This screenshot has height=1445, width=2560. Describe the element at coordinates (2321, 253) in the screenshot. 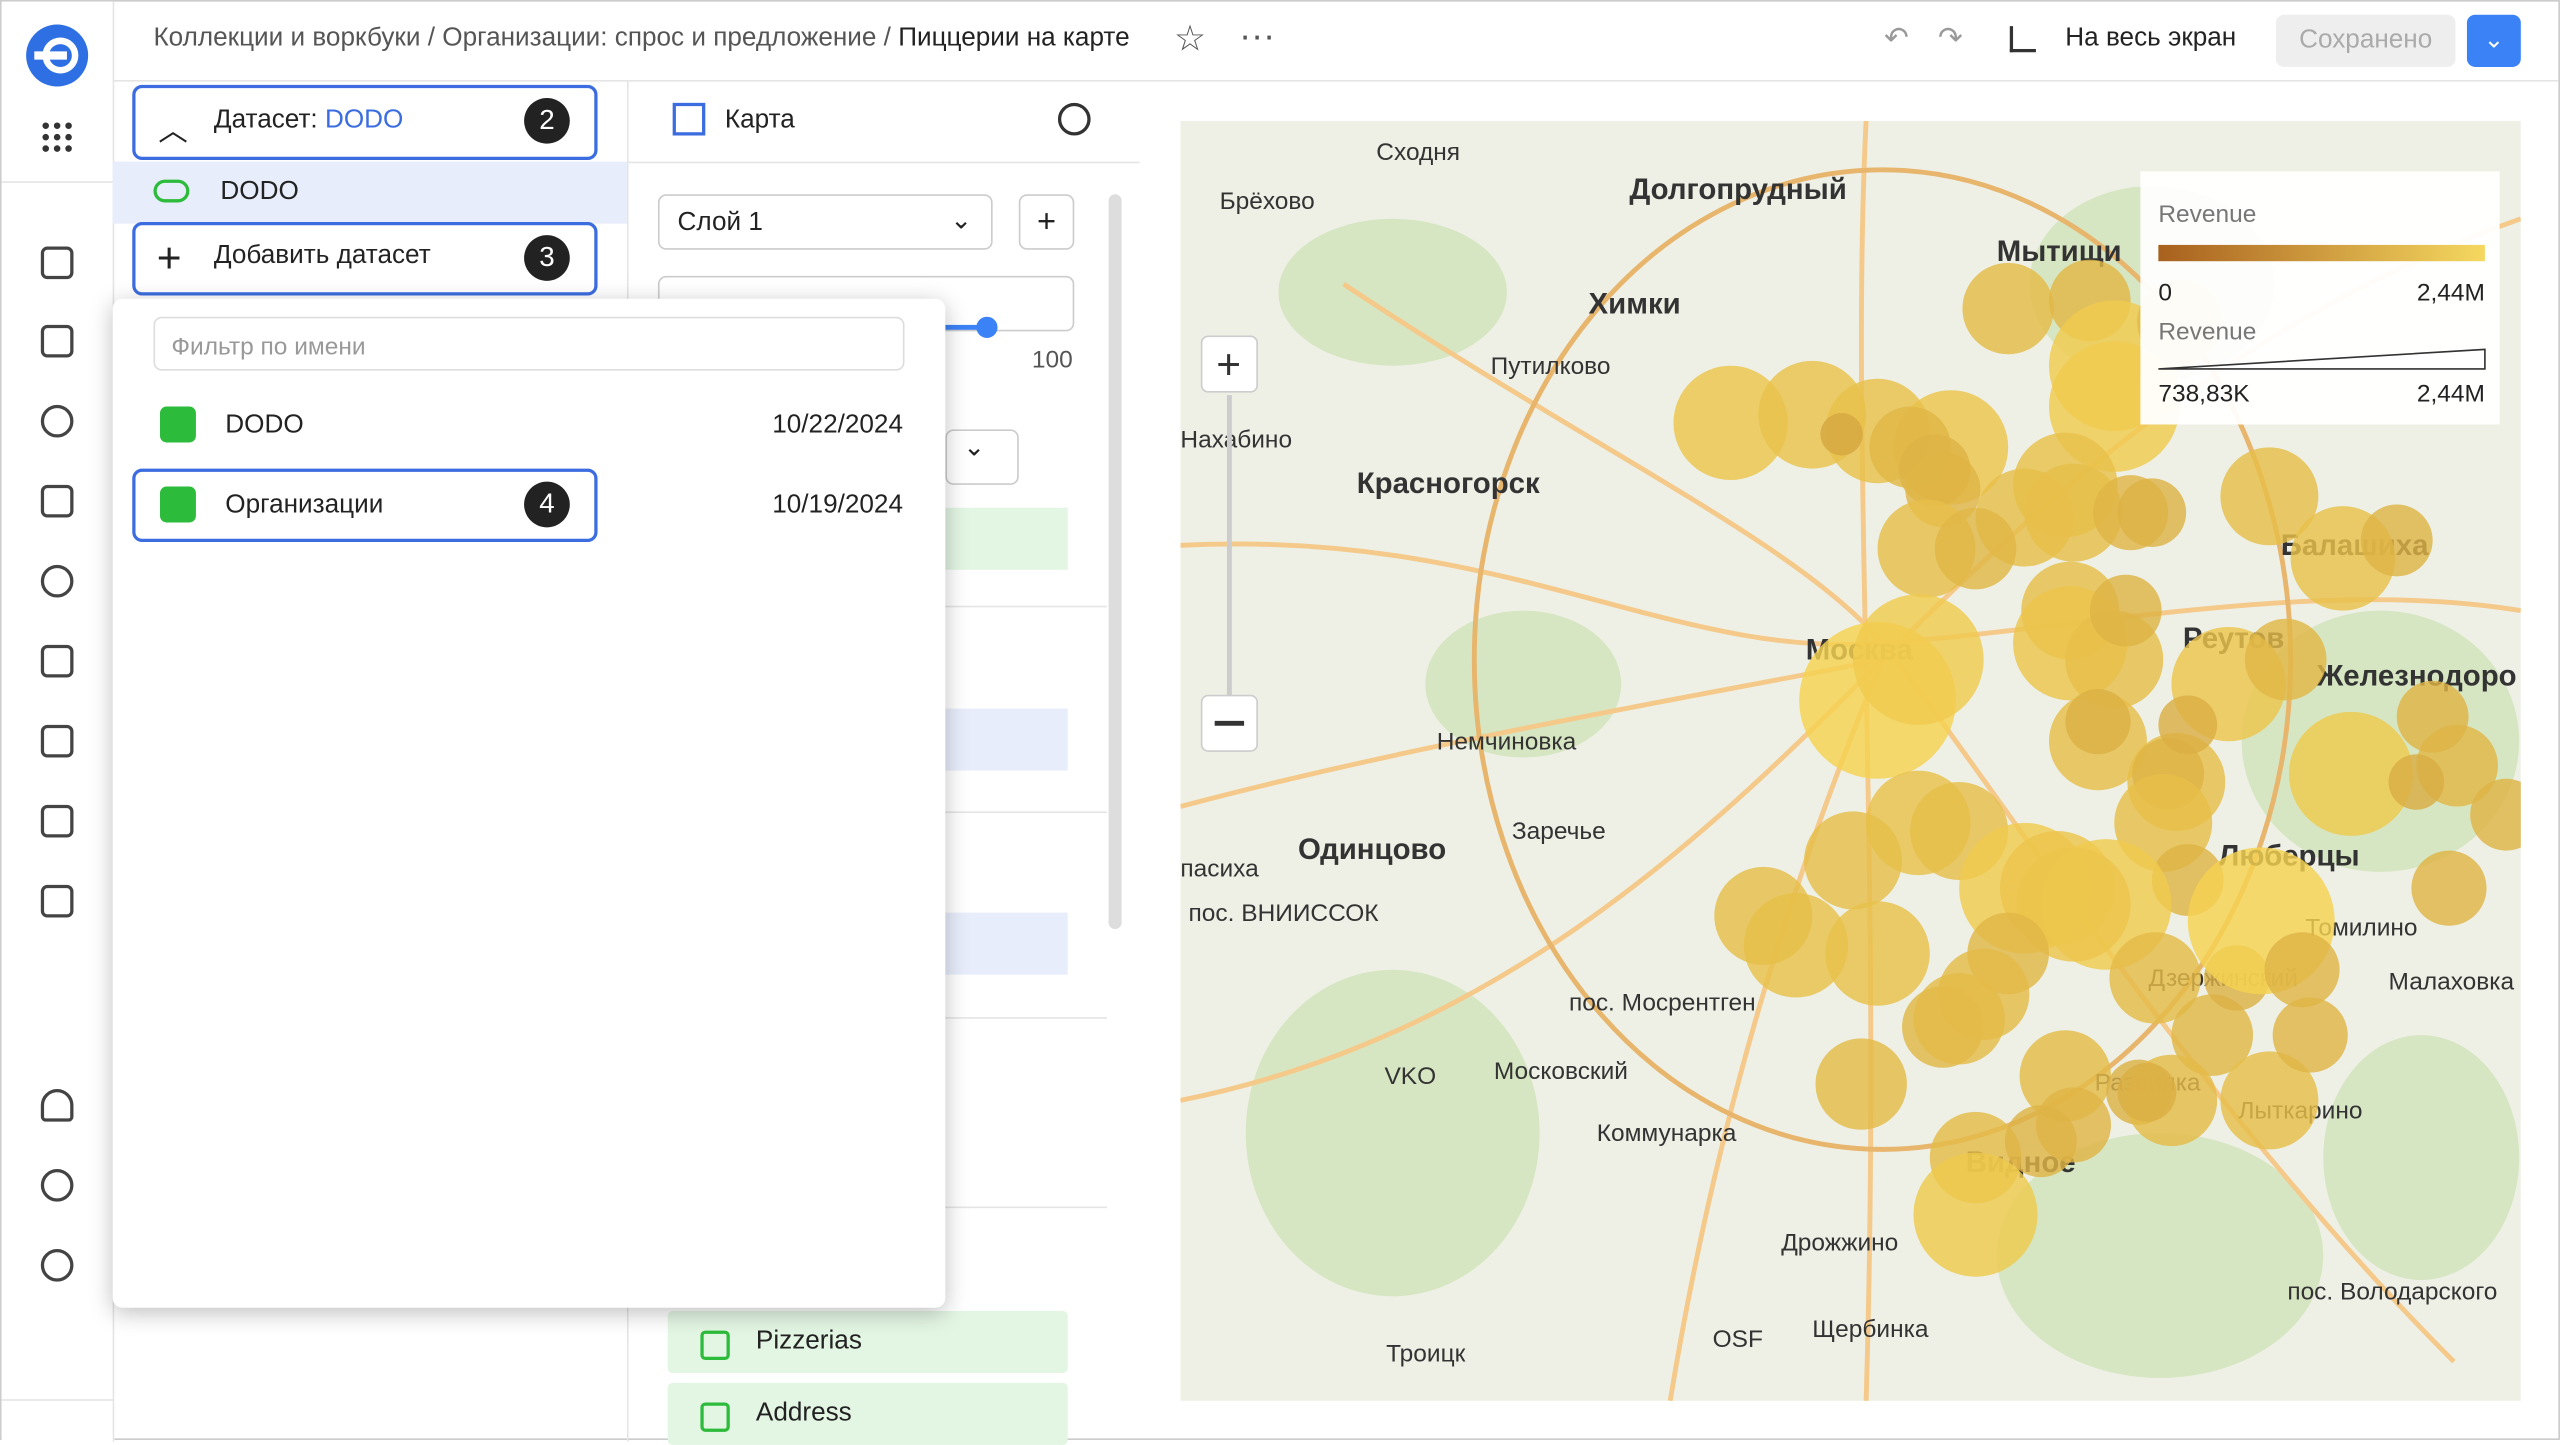

I see `color-scale` at that location.